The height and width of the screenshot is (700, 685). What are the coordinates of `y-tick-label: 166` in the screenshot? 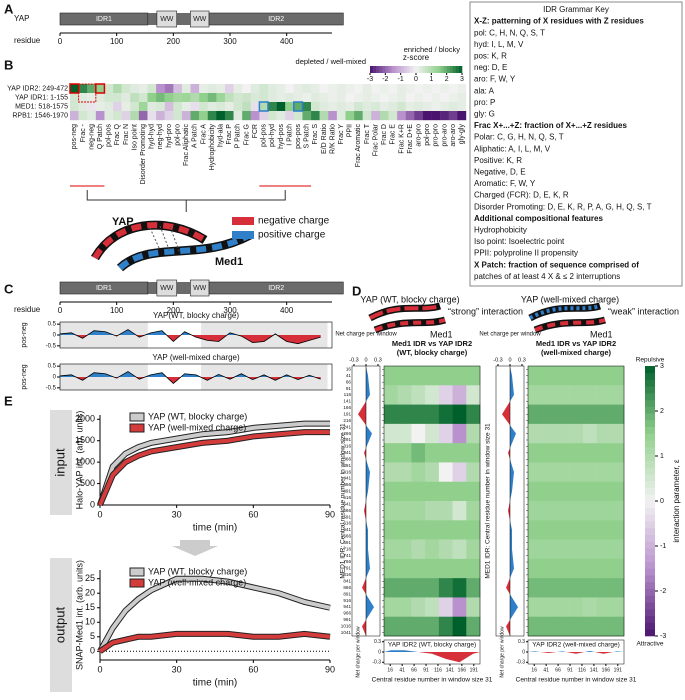 It's located at (347, 407).